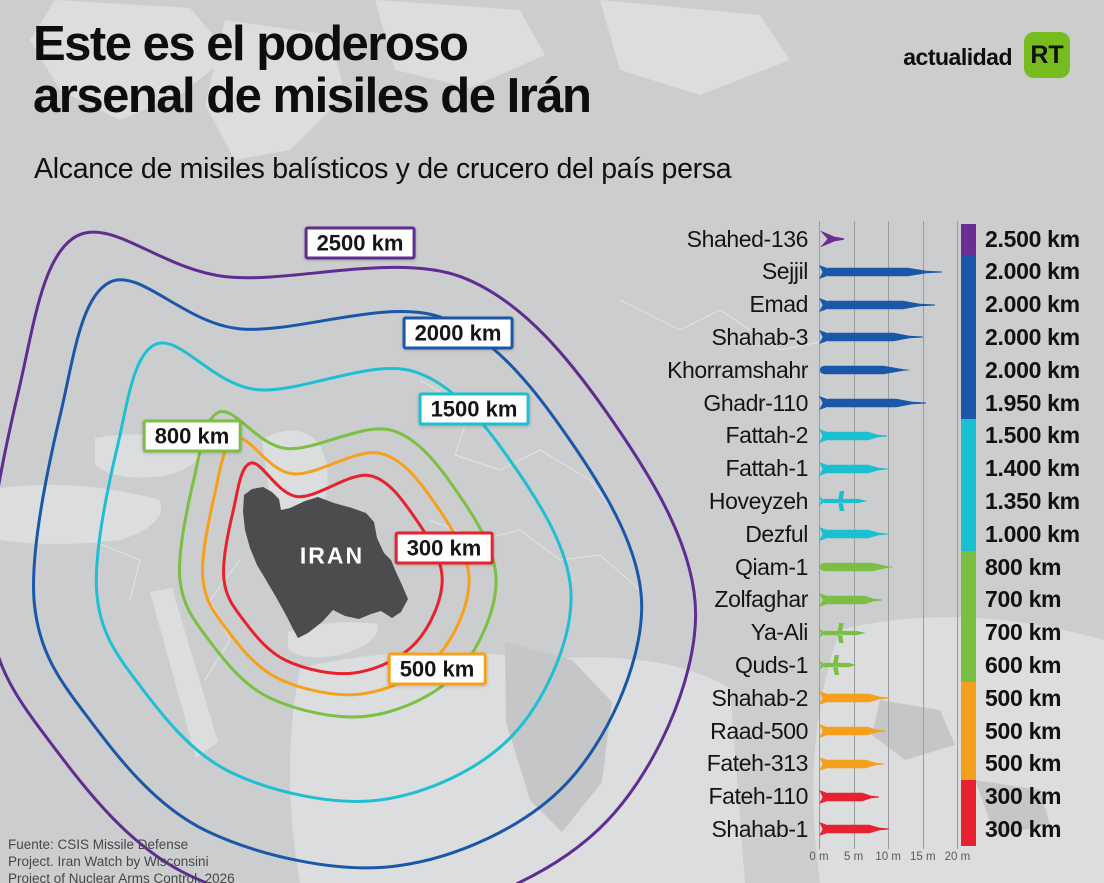 The image size is (1104, 883). What do you see at coordinates (767, 435) in the screenshot?
I see `missile-name: Fattah-2` at bounding box center [767, 435].